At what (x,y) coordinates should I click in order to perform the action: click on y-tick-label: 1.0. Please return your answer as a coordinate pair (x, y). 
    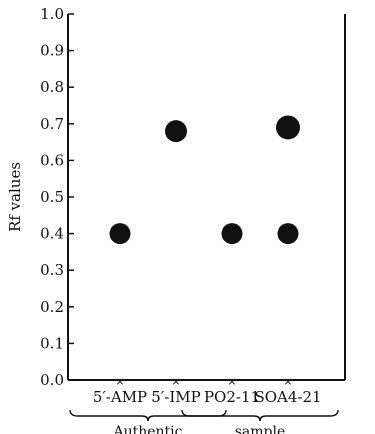
    Looking at the image, I should click on (52, 14).